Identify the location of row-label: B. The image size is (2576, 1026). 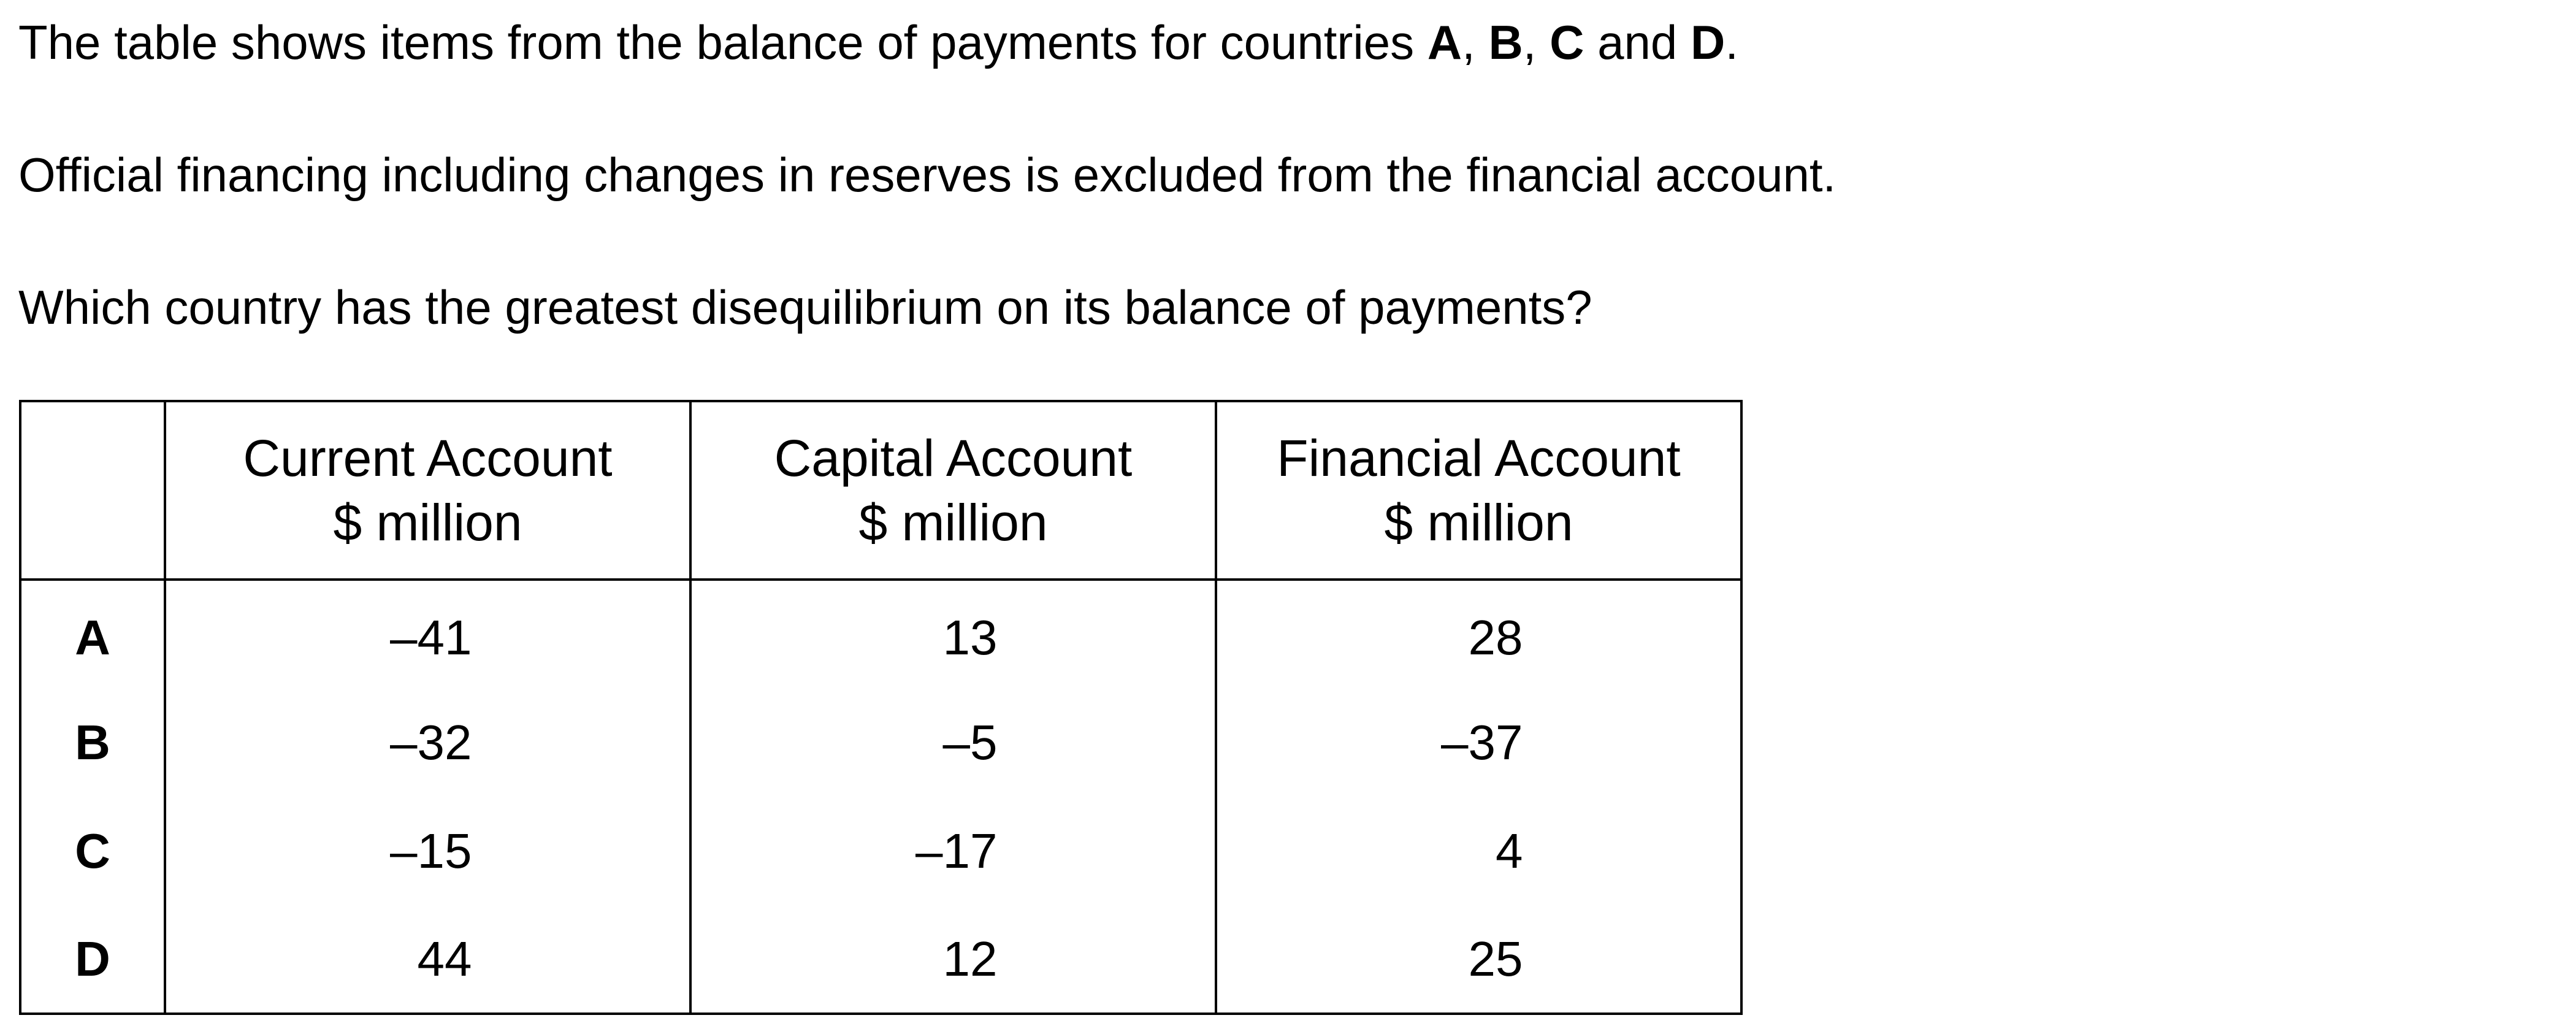
(92, 742).